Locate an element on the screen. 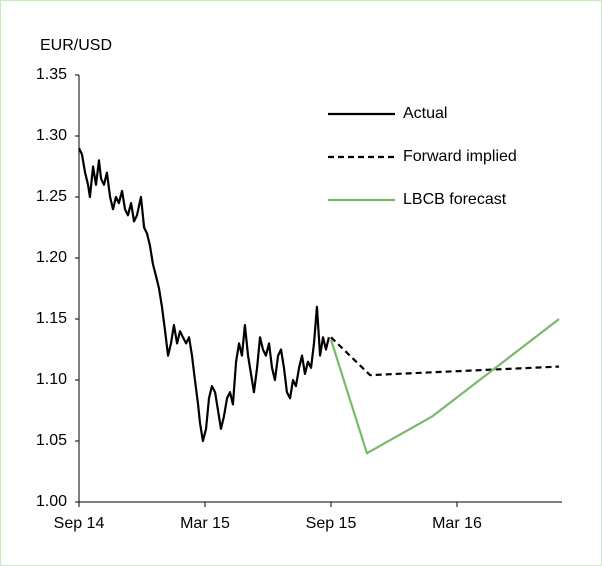  y-tick-label: 1.05 is located at coordinates (51, 440).